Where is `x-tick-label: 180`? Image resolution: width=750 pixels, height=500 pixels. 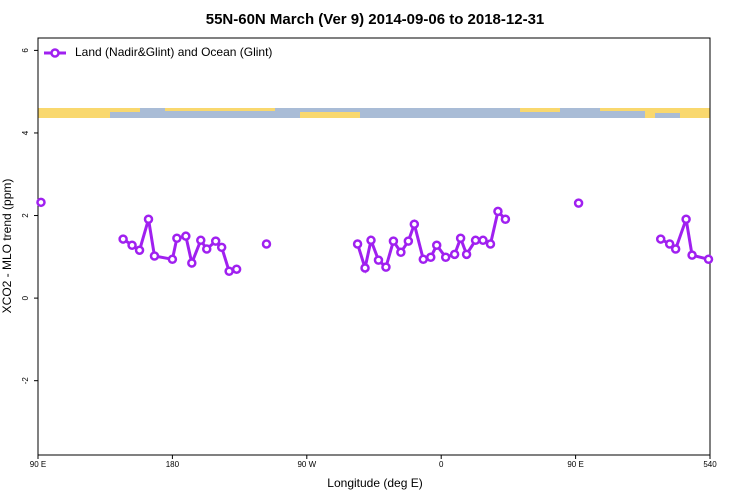 x-tick-label: 180 is located at coordinates (173, 464).